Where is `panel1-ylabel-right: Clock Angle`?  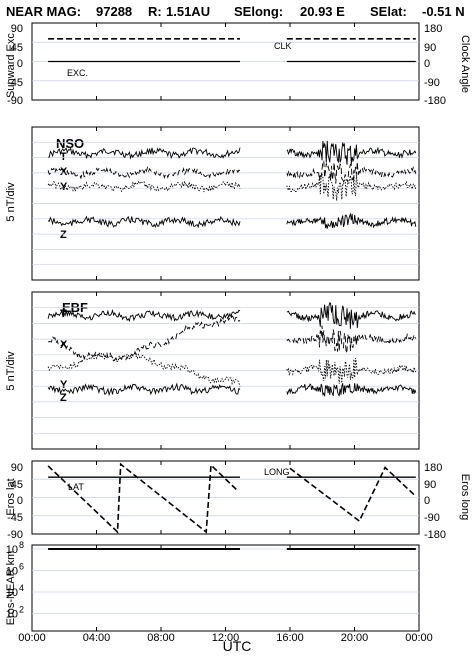
panel1-ylabel-right: Clock Angle is located at coordinates (465, 64).